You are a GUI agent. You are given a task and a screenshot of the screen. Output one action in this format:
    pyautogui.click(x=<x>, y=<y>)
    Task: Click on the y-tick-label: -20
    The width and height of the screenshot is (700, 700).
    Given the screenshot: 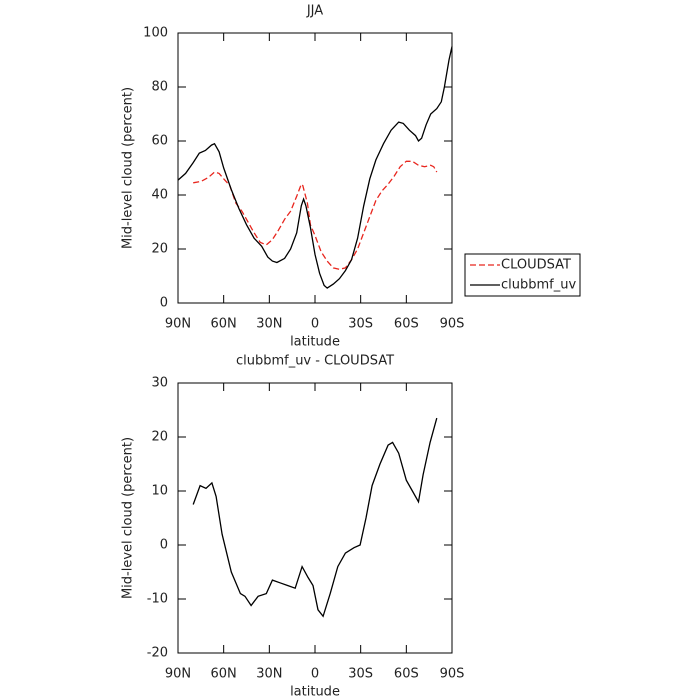 What is the action you would take?
    pyautogui.click(x=157, y=653)
    